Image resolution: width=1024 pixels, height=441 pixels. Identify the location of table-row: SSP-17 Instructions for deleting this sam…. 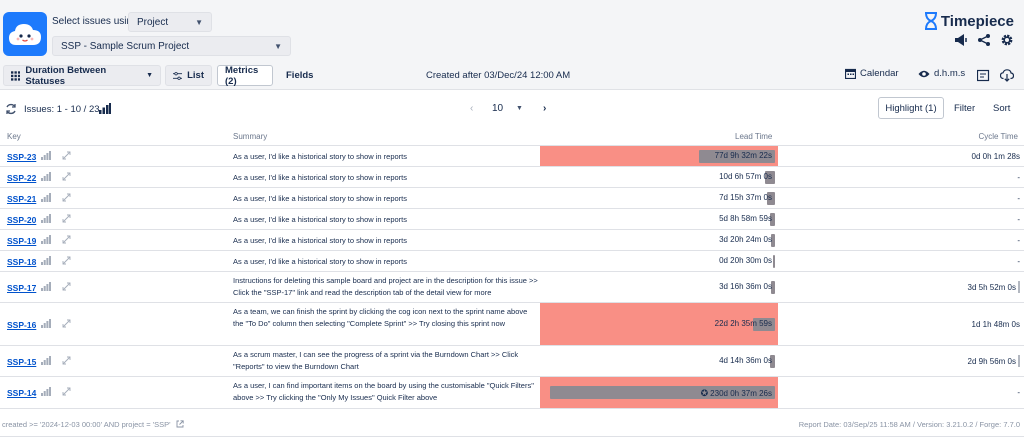
(512, 287).